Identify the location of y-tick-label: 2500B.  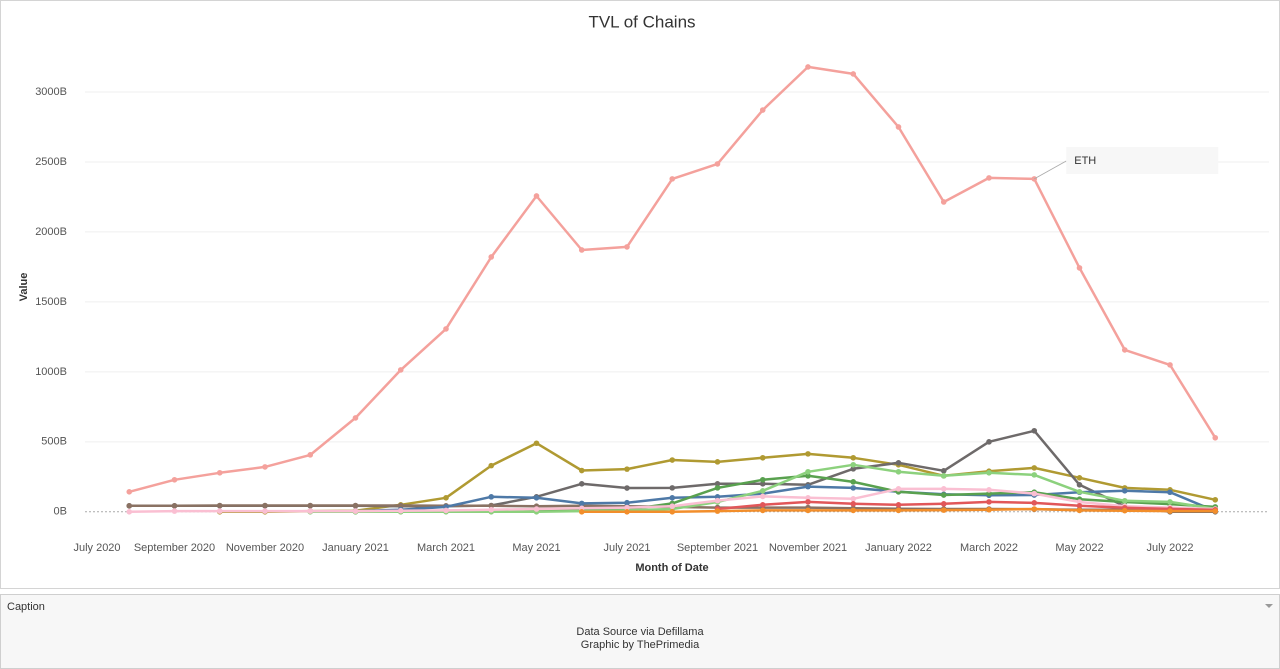
(51, 162).